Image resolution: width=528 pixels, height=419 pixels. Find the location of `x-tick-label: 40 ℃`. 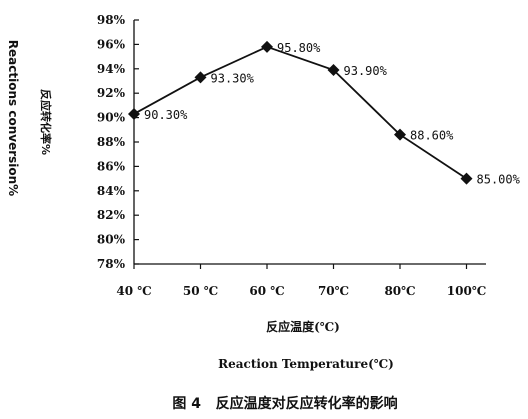

x-tick-label: 40 ℃ is located at coordinates (133, 291).